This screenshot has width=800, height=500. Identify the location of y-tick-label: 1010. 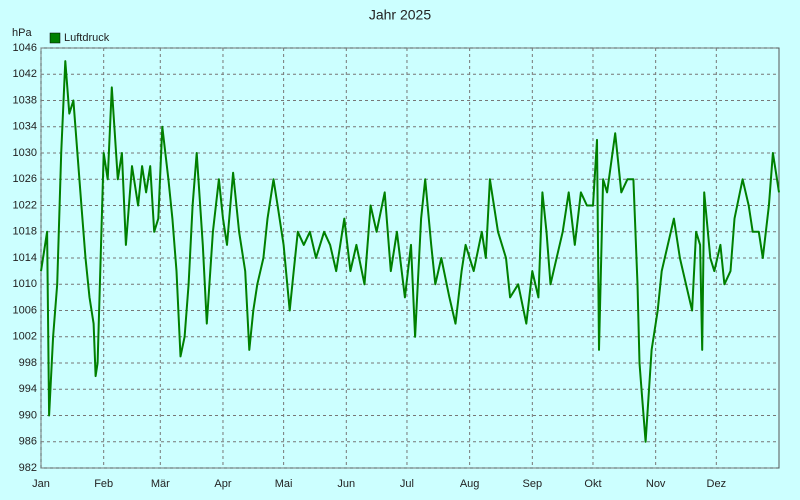
(25, 284).